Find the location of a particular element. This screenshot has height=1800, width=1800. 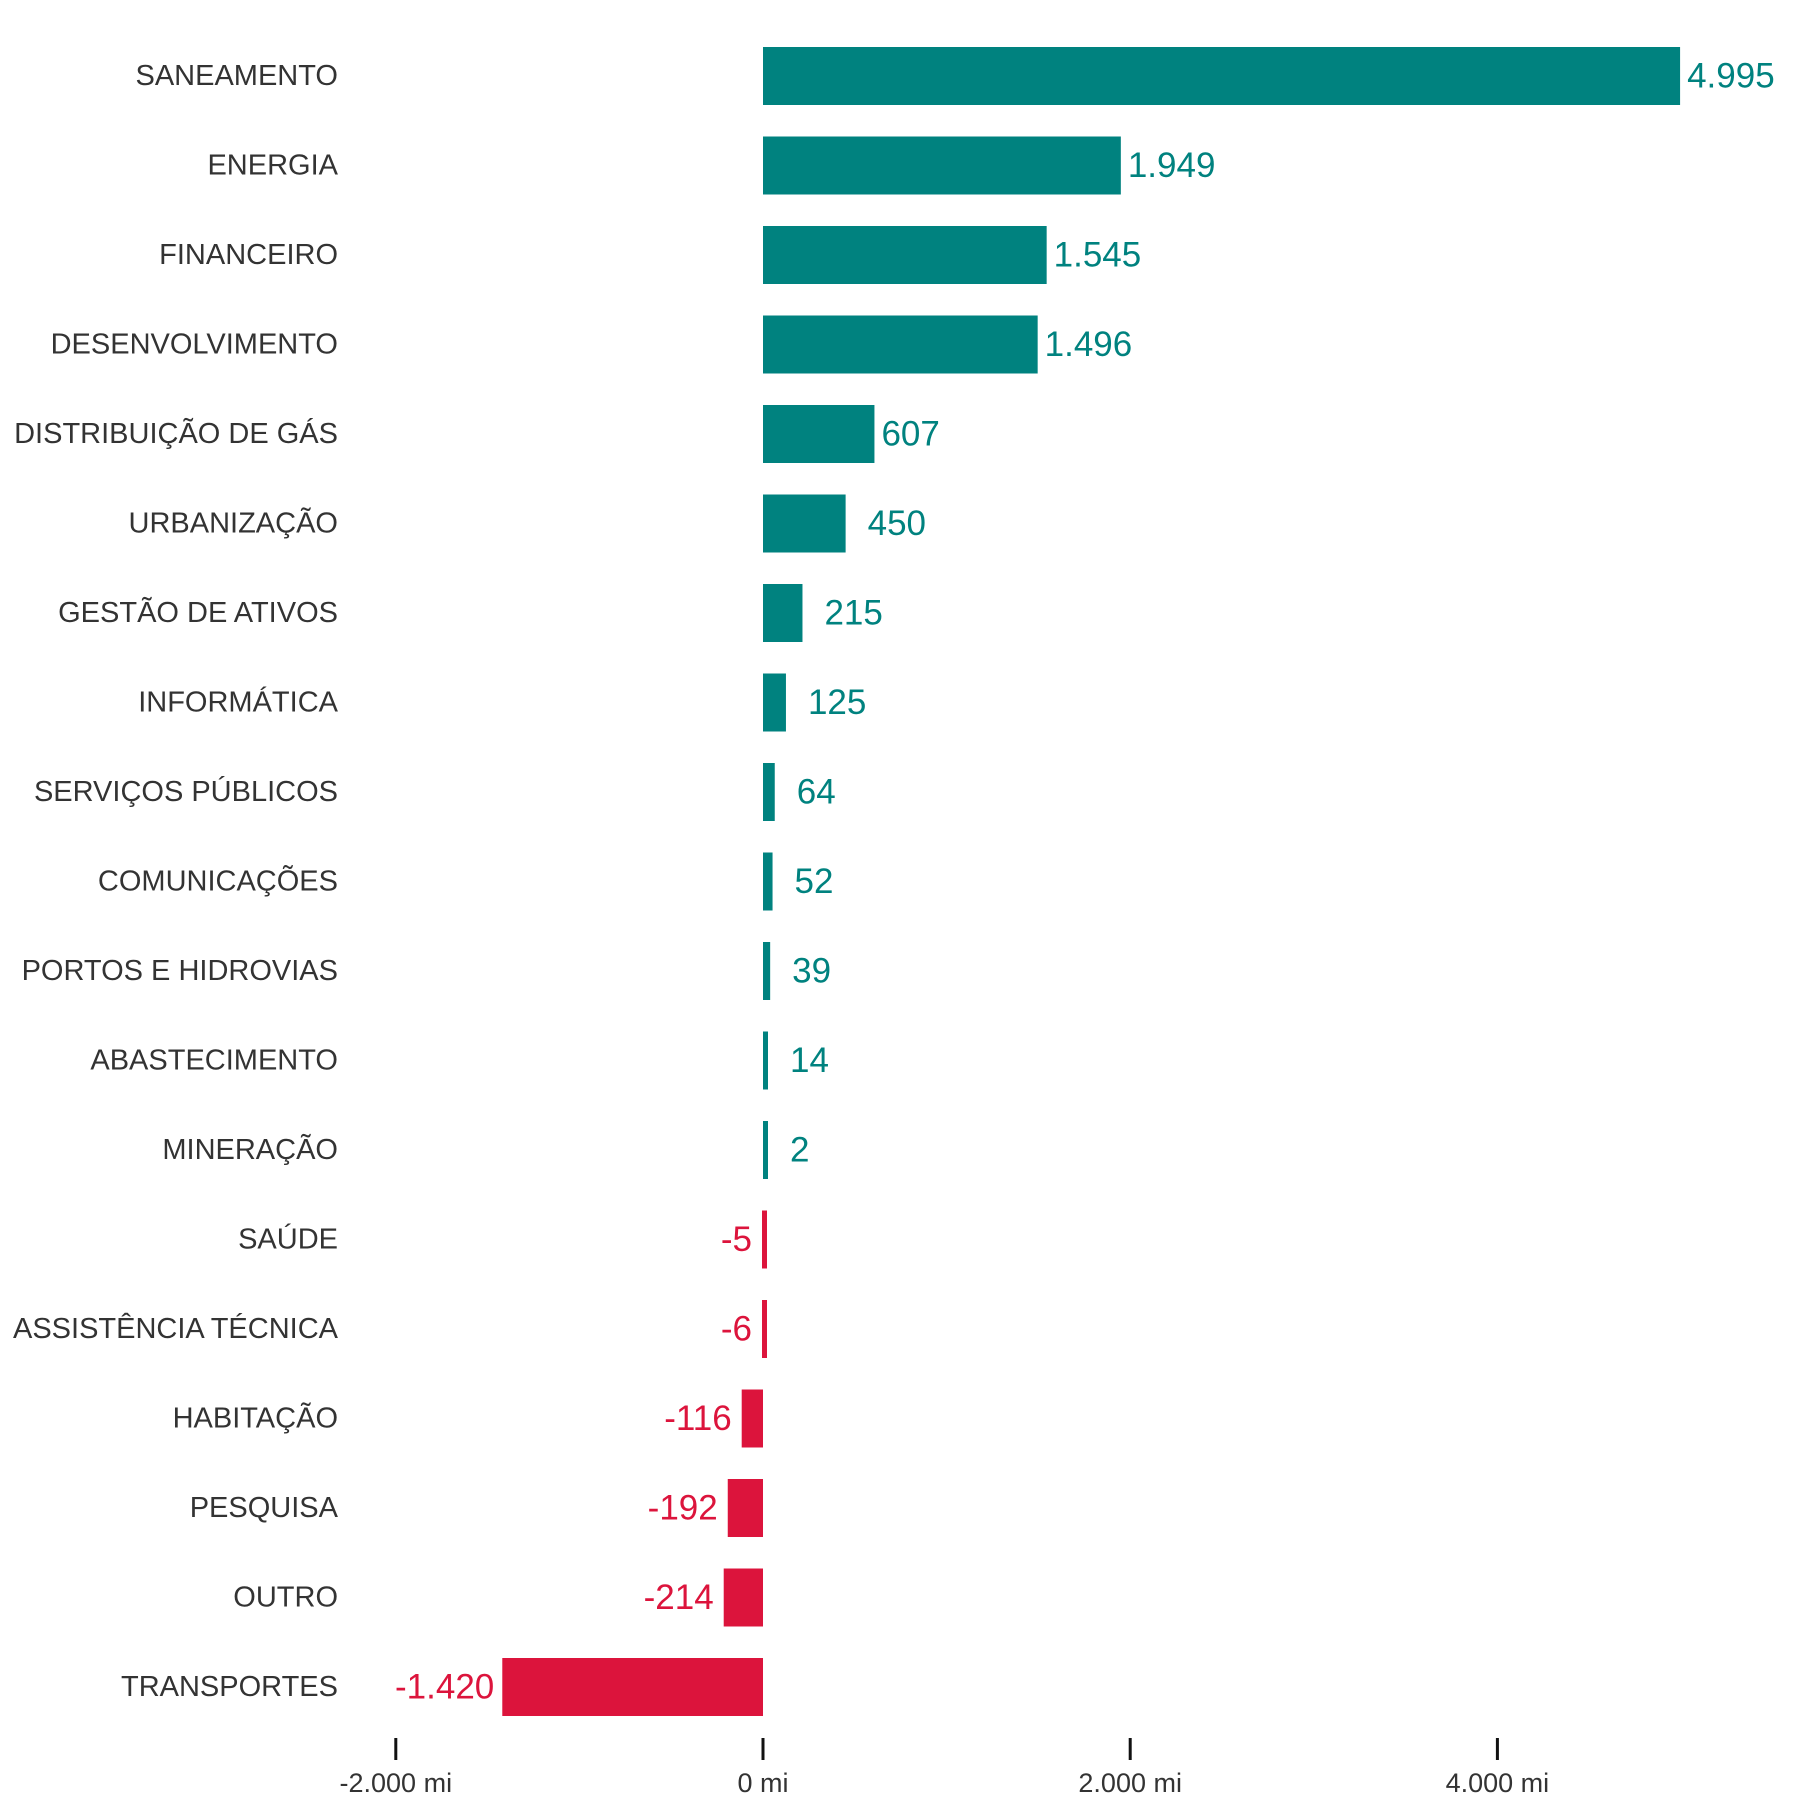

category-label: TRANSPORTES is located at coordinates (229, 1687).